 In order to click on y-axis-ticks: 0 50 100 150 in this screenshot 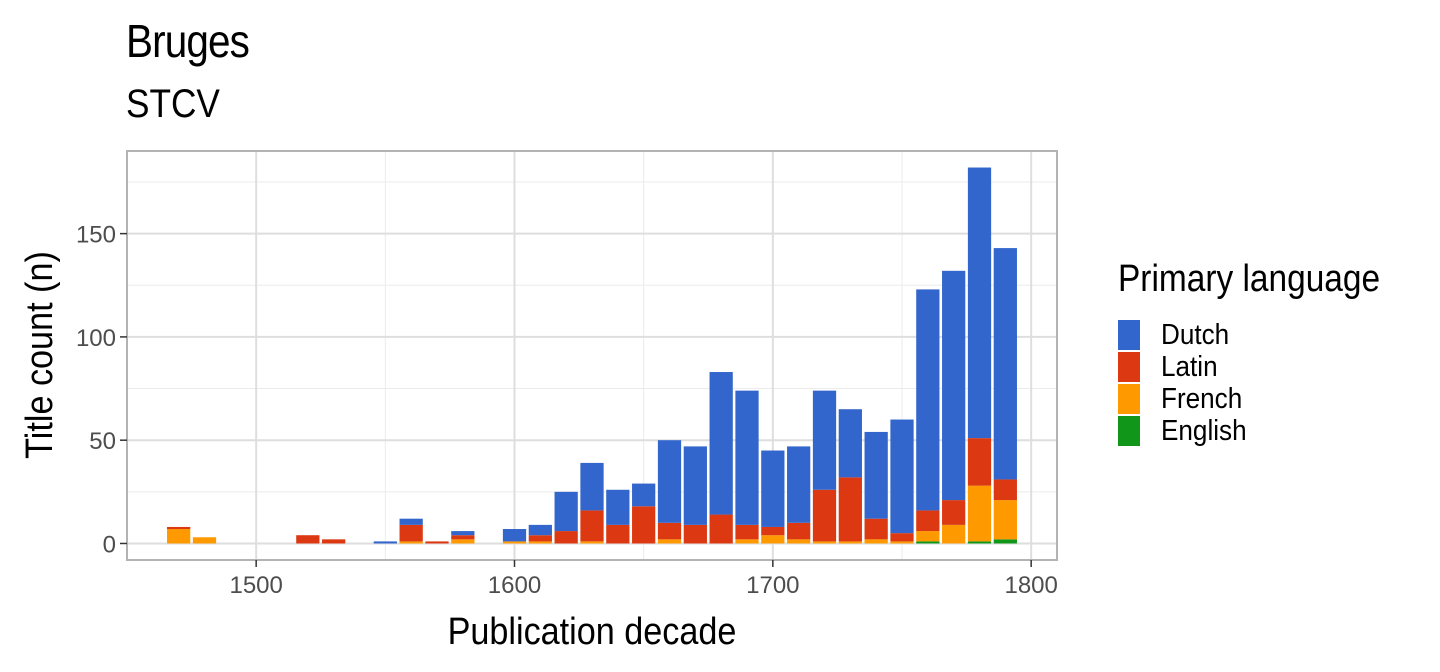, I will do `click(101, 390)`.